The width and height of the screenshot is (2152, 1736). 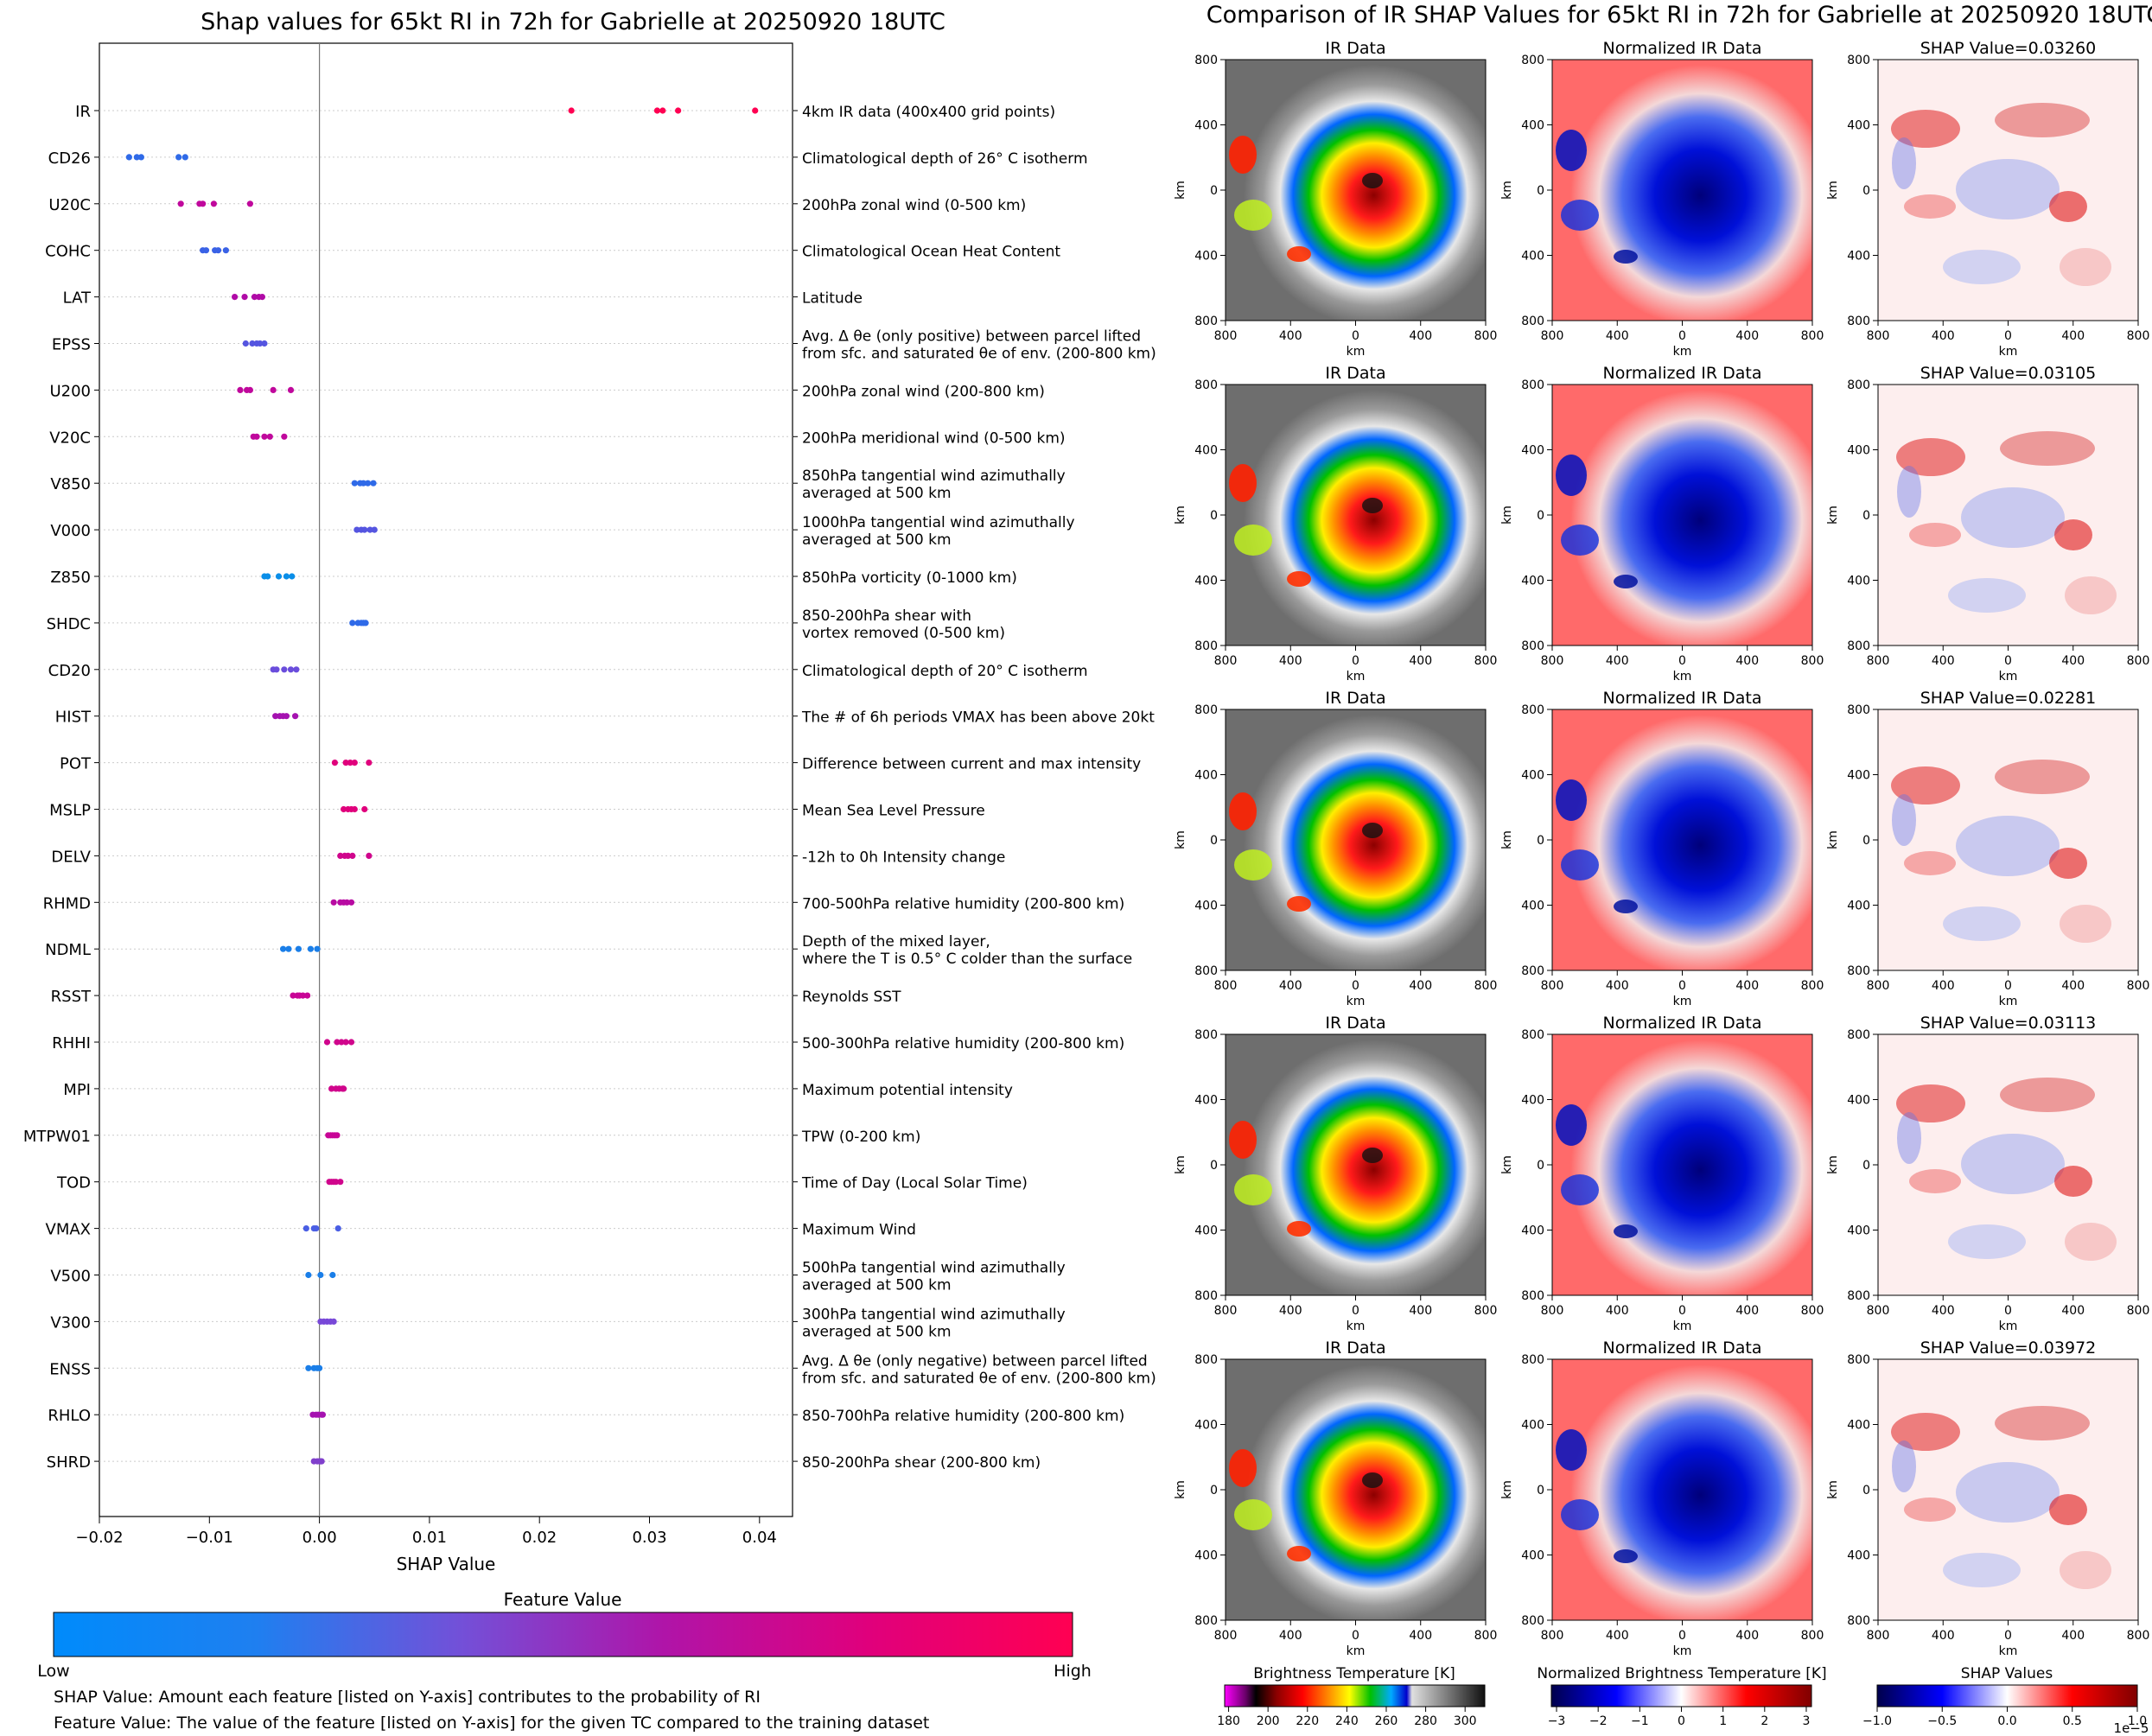 What do you see at coordinates (859, 1230) in the screenshot?
I see `feature-desc-vmax: Maximum Wind` at bounding box center [859, 1230].